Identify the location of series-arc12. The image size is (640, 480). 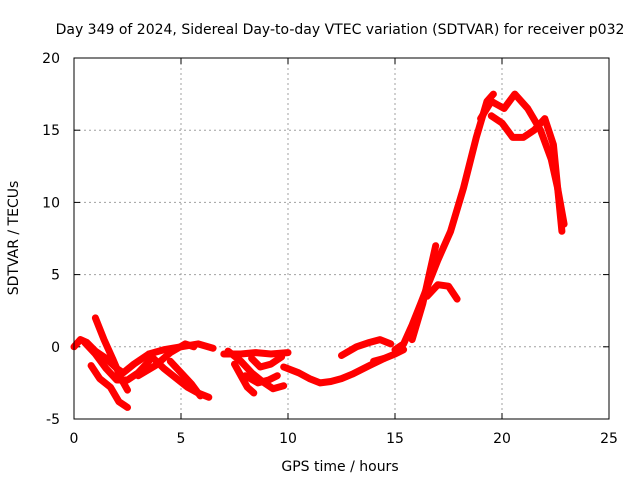
(261, 379).